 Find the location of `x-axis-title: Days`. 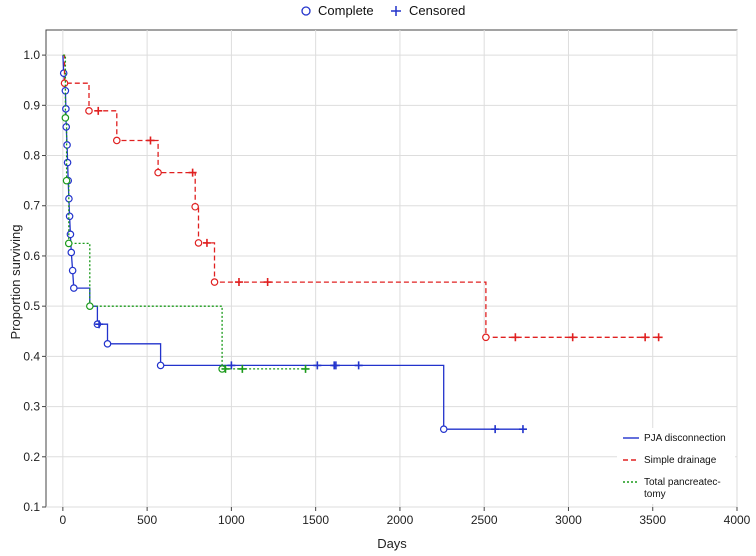

x-axis-title: Days is located at coordinates (392, 543).